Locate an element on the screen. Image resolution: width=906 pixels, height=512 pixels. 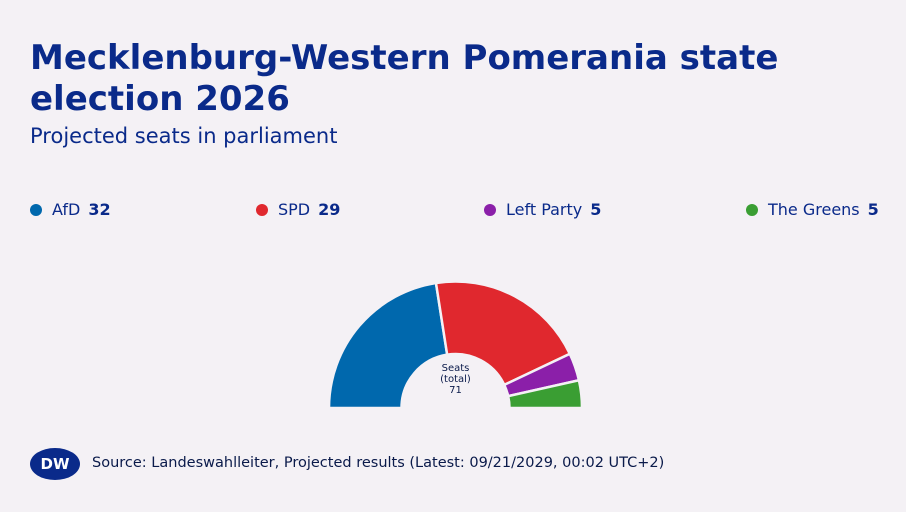
legend-label: The Greens is located at coordinates (814, 209).